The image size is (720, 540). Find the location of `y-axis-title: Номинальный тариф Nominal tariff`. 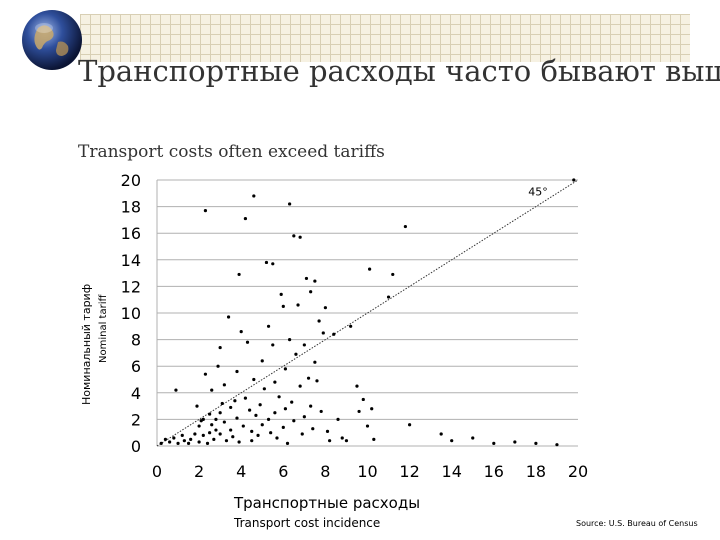

y-axis-title: Номинальный тариф Nominal tariff is located at coordinates (94, 344).